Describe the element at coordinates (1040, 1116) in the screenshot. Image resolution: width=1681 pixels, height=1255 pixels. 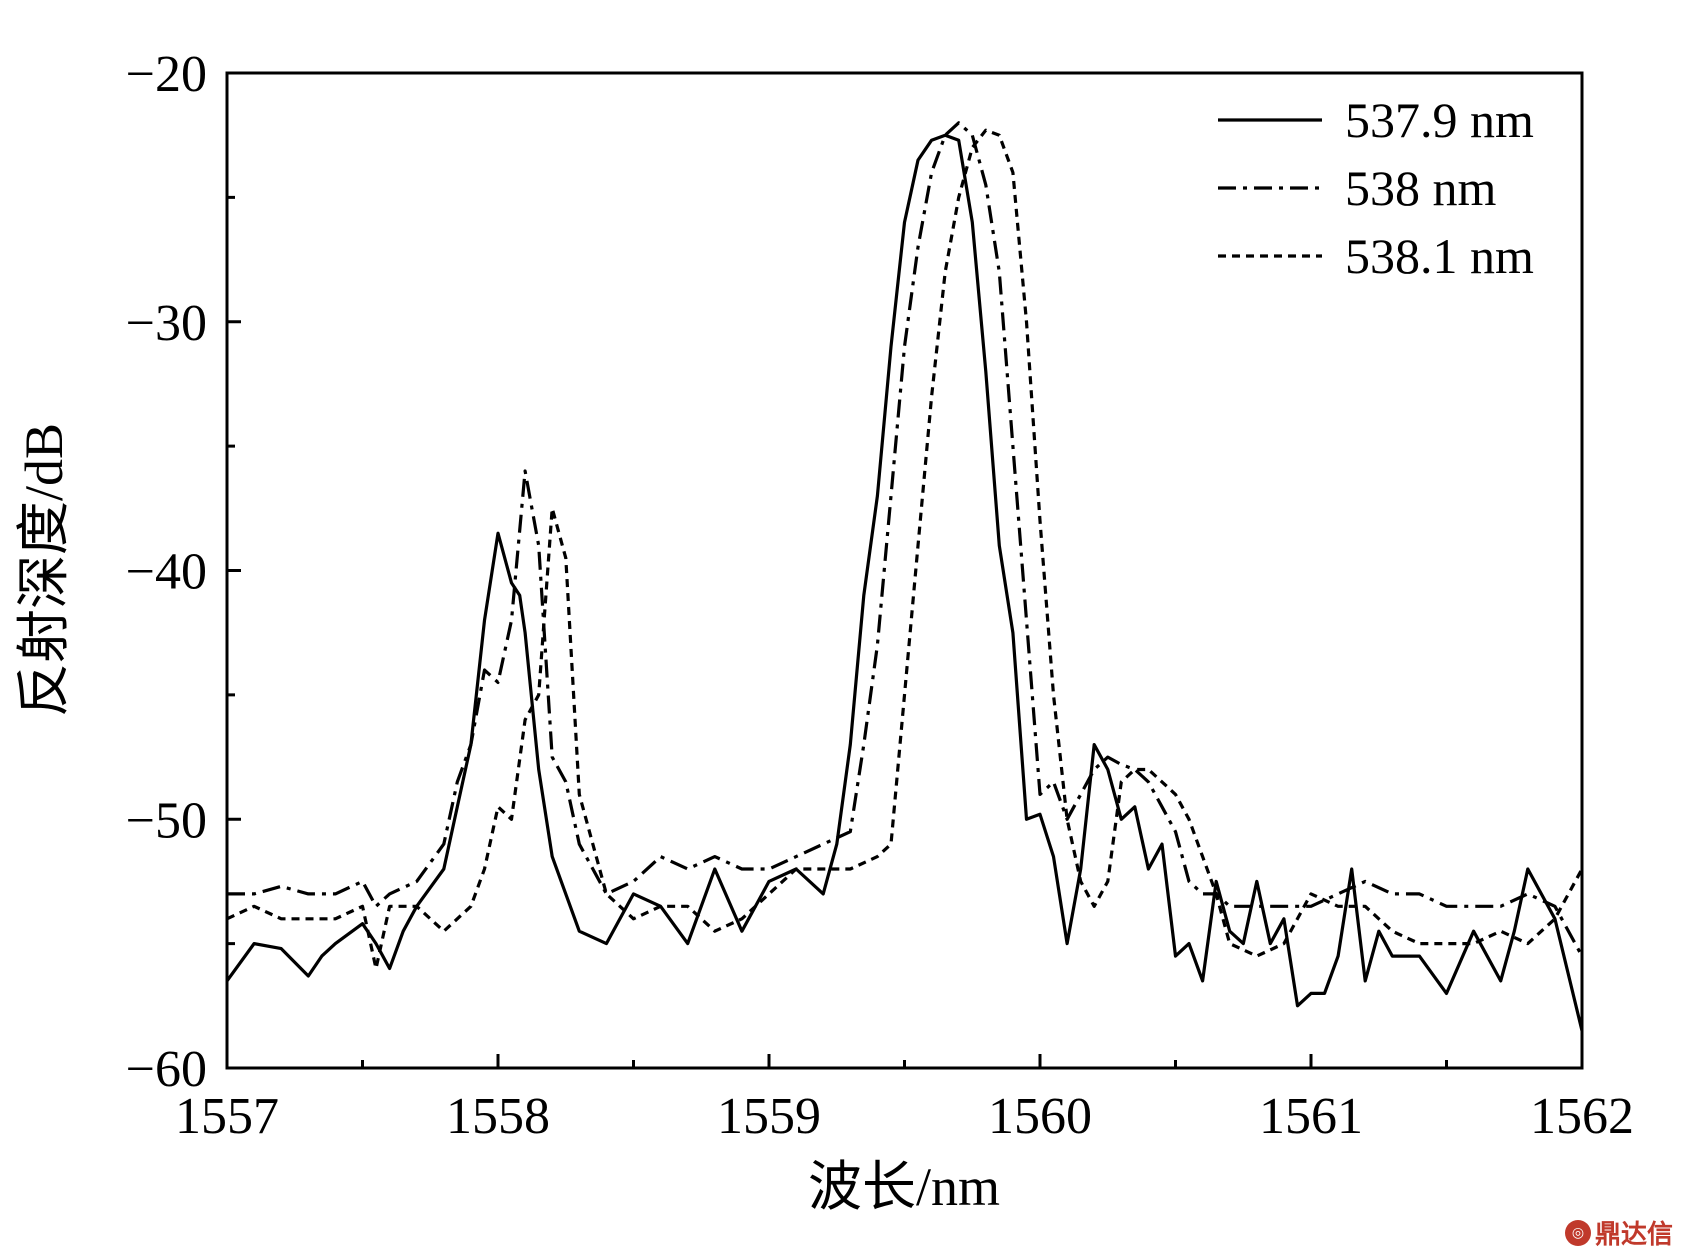
I see `x-tick-label: 1560` at that location.